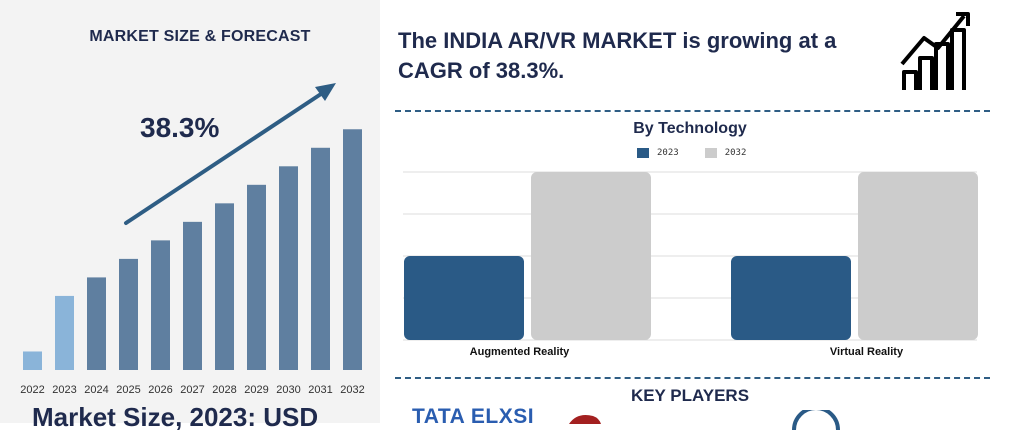  What do you see at coordinates (710, 153) in the screenshot?
I see `legend-swatch-2032` at bounding box center [710, 153].